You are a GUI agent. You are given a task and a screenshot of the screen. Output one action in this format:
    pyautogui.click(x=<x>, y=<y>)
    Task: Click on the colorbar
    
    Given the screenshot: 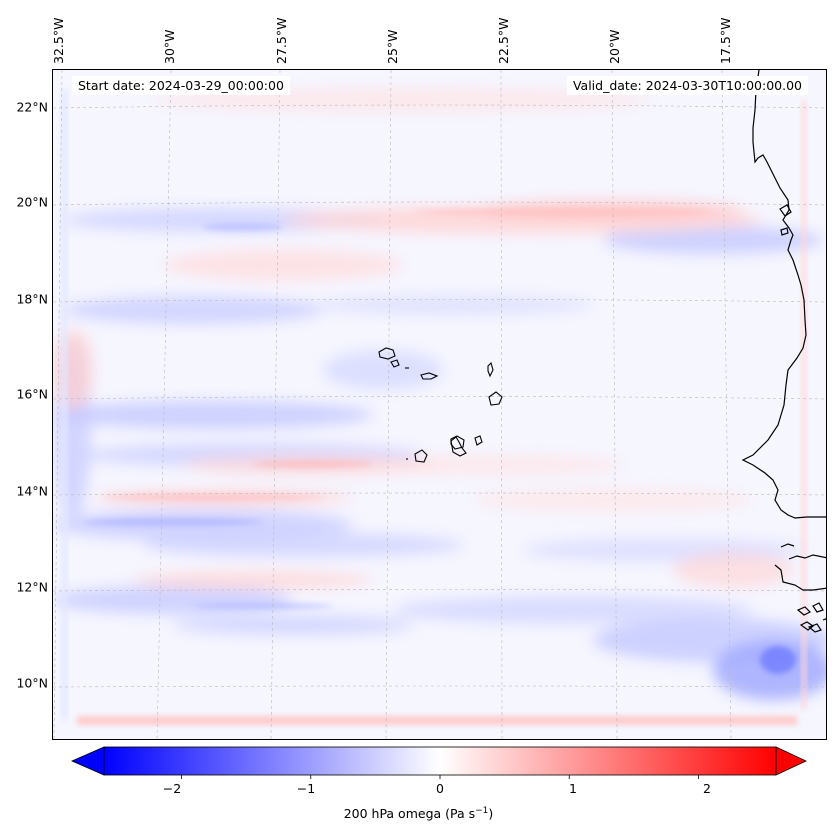 What is the action you would take?
    pyautogui.click(x=439, y=762)
    